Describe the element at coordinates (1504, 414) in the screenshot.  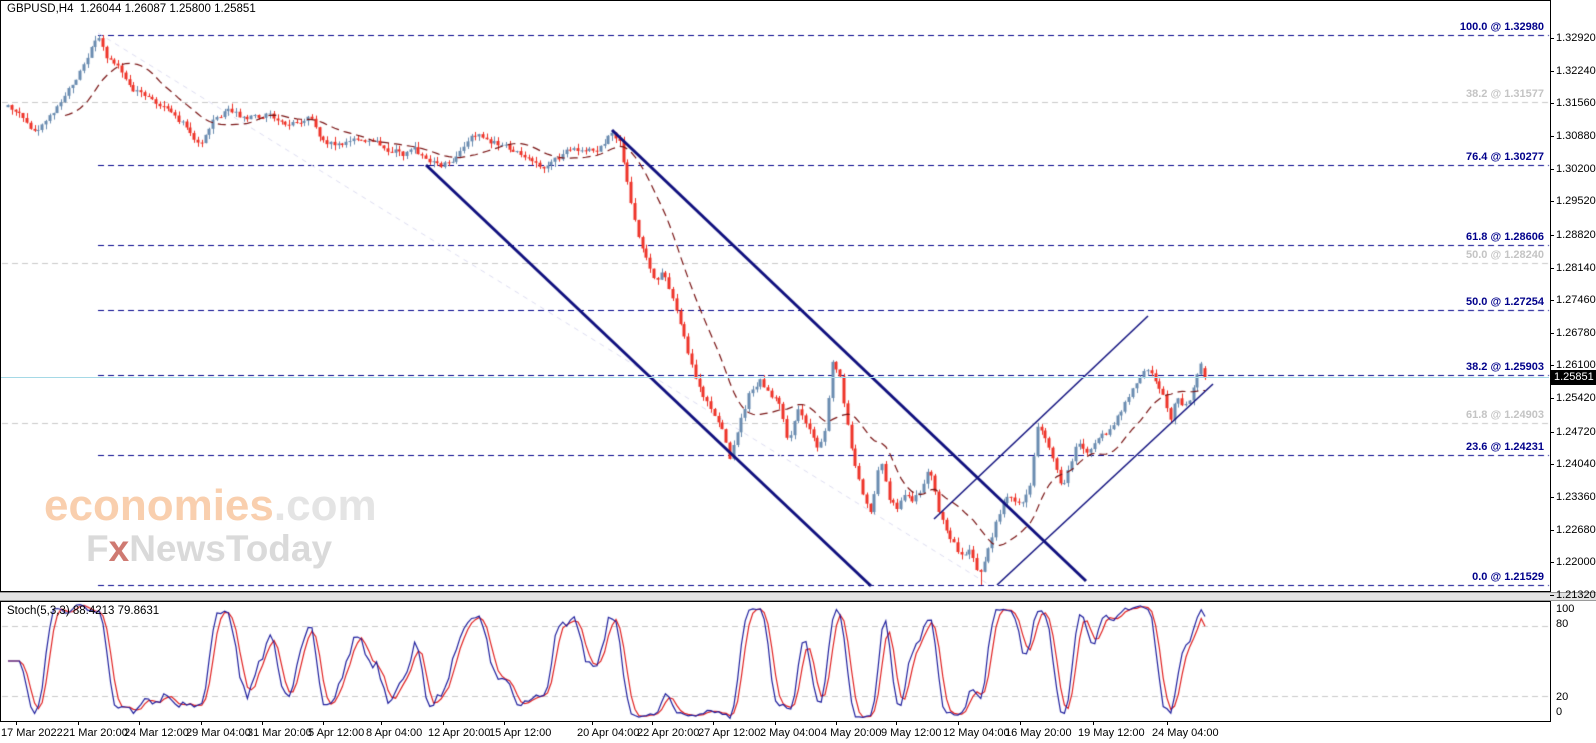
I see `fib-level-label: 61.8 @ 1.24903` at that location.